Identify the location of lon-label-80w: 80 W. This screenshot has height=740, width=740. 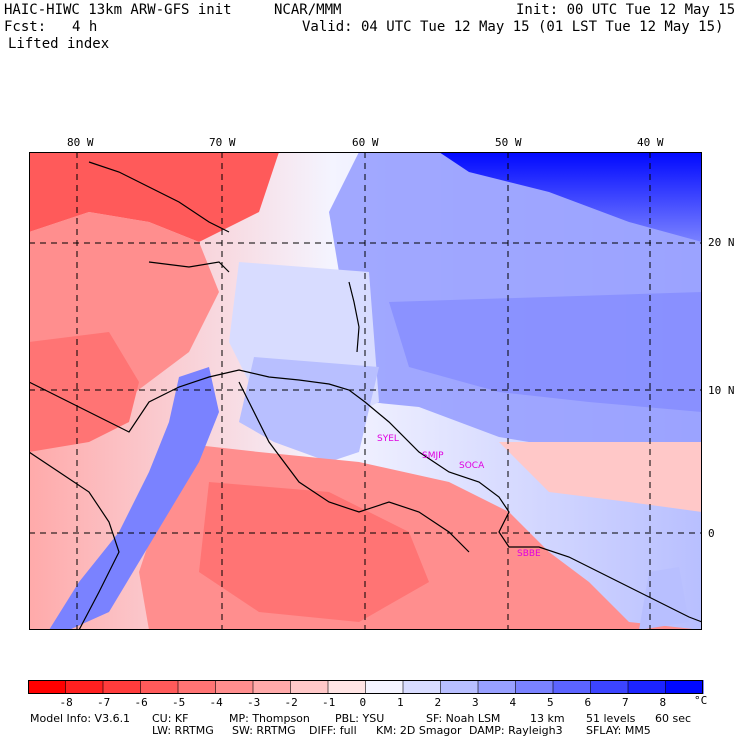
(80, 142).